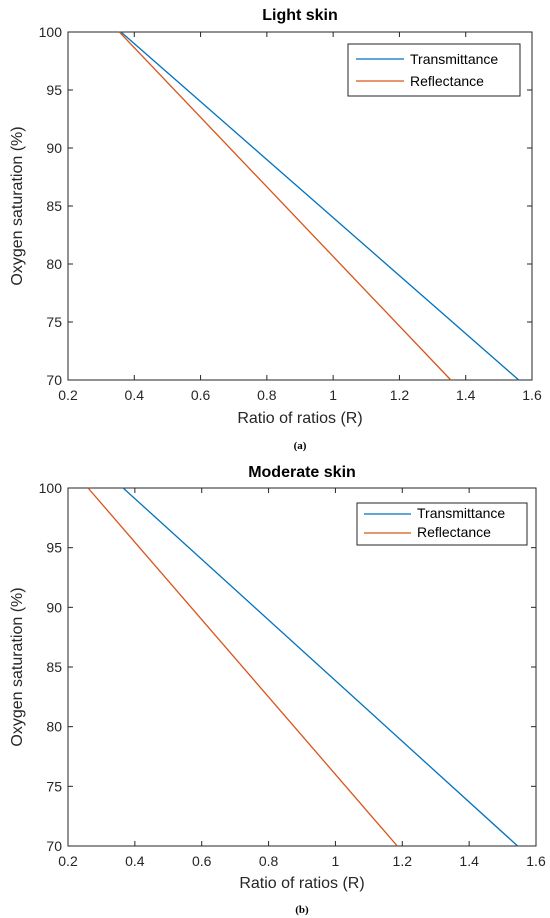 The height and width of the screenshot is (918, 550). Describe the element at coordinates (300, 15) in the screenshot. I see `chart-title: Light skin` at that location.